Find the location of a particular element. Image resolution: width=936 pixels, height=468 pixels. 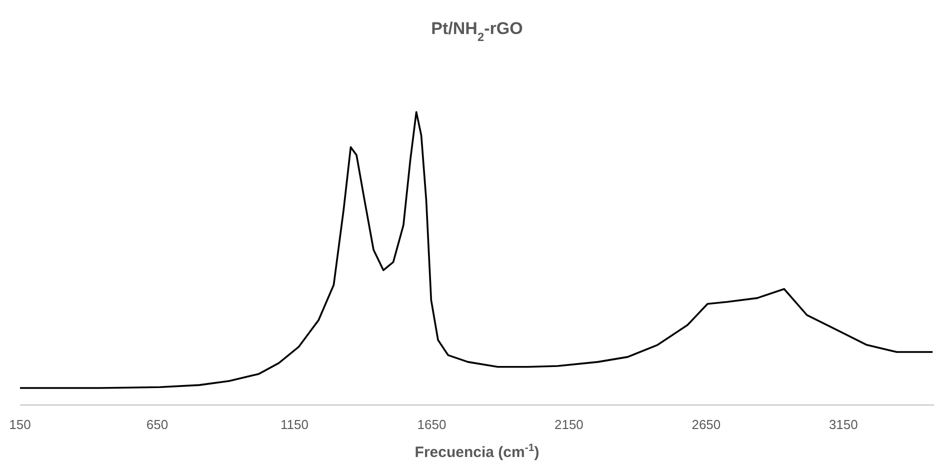

x-tick-label: 650 is located at coordinates (157, 424).